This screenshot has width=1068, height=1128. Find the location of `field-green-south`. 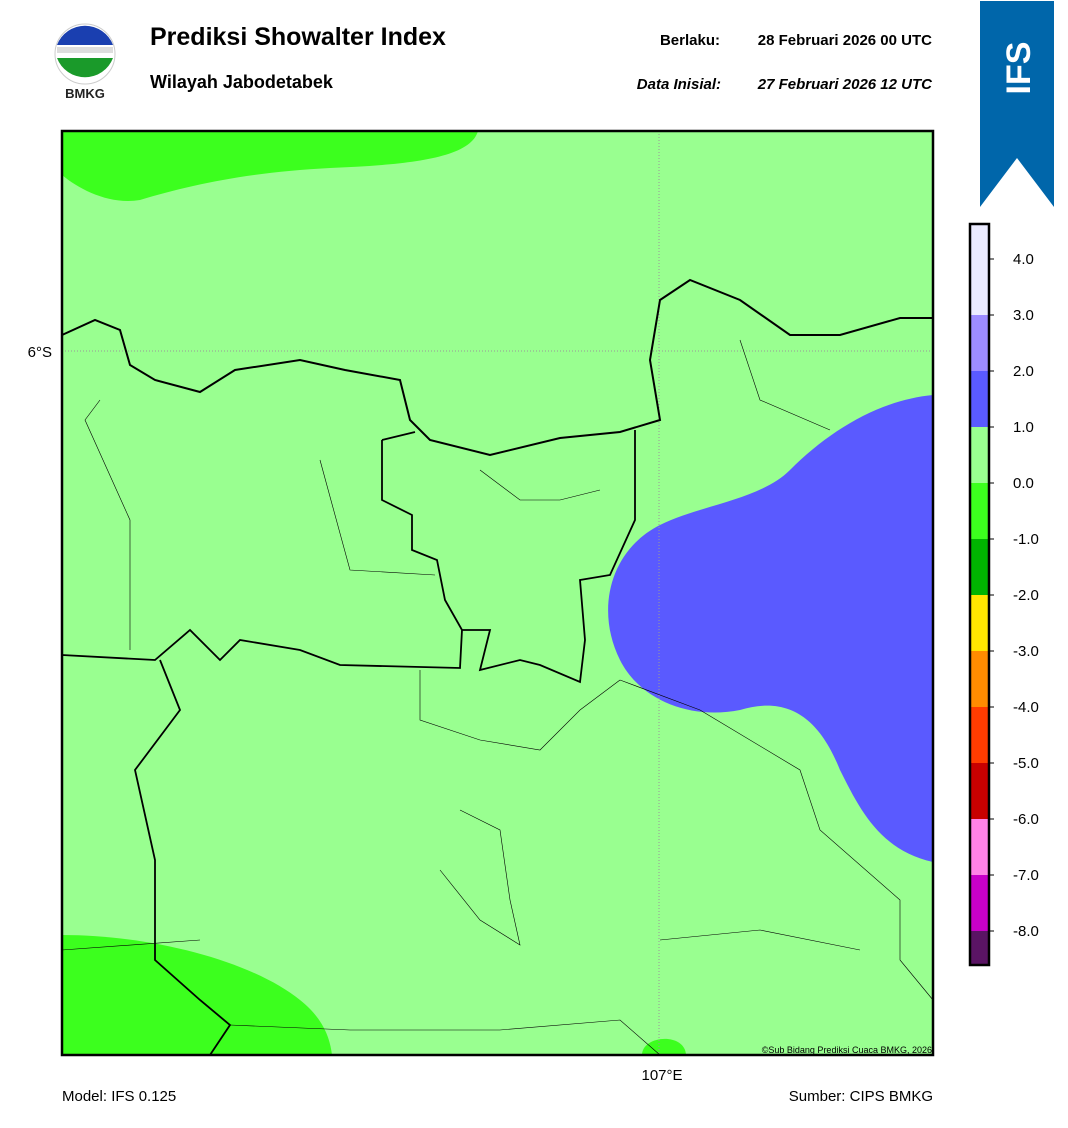

field-green-south is located at coordinates (664, 1046).